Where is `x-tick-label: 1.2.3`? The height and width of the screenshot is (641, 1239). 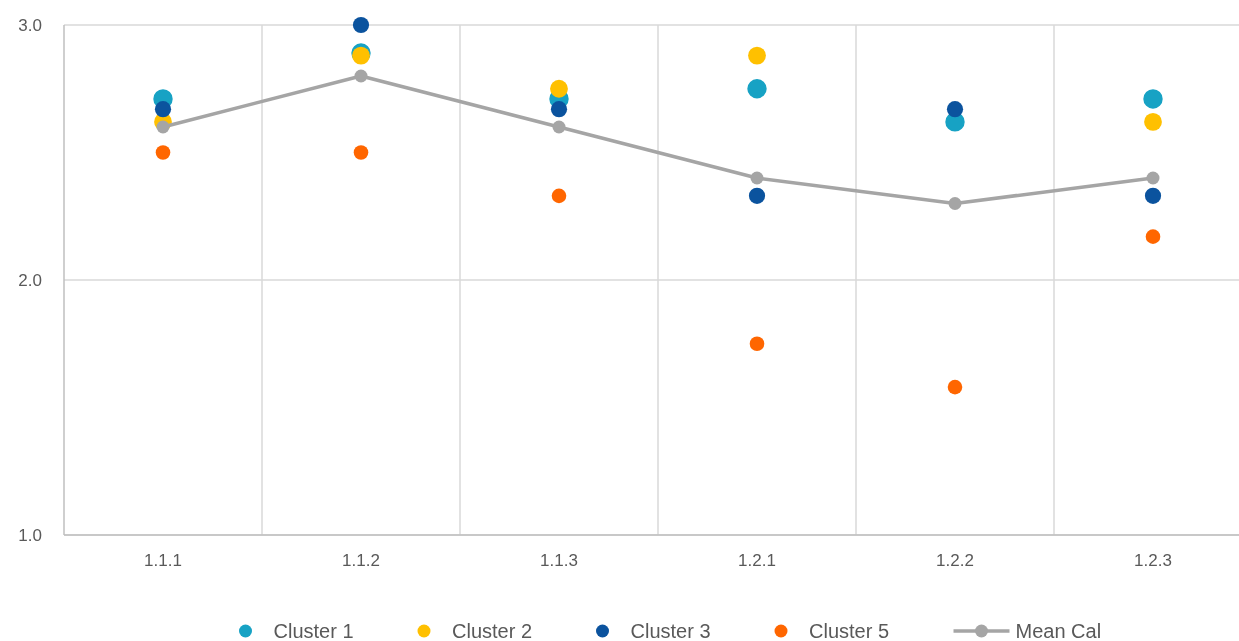
x-tick-label: 1.2.3 is located at coordinates (1153, 560).